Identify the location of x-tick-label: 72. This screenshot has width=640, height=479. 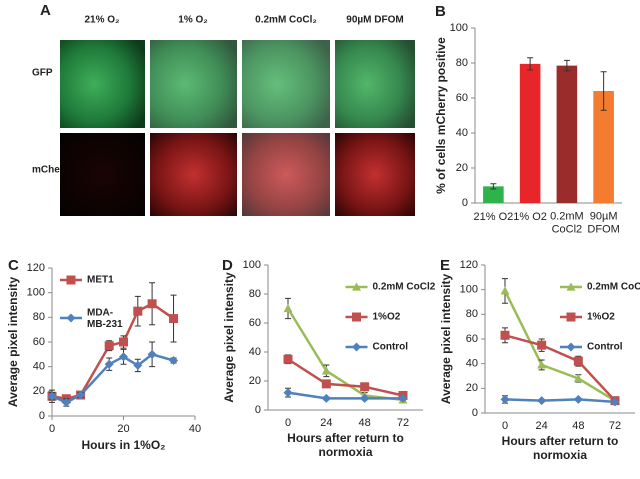
(615, 426).